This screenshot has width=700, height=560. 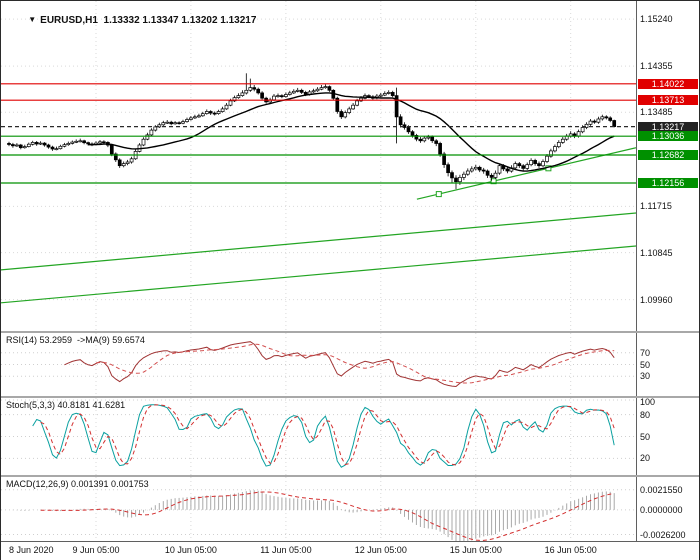 What do you see at coordinates (656, 299) in the screenshot?
I see `price-scale-label: 1.09960` at bounding box center [656, 299].